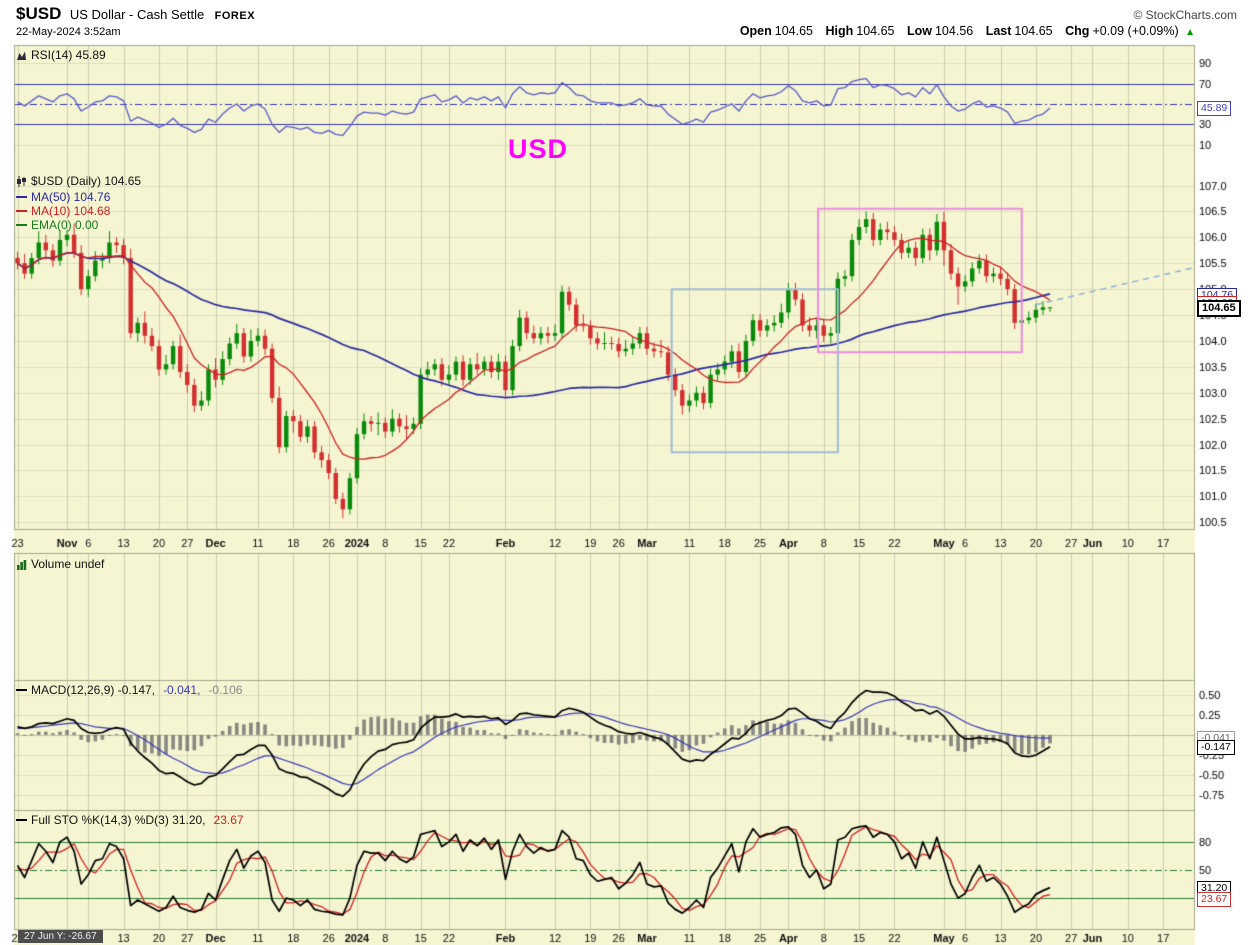 The image size is (1257, 945). Describe the element at coordinates (235, 16) in the screenshot. I see `exchange-label: FOREX` at that location.